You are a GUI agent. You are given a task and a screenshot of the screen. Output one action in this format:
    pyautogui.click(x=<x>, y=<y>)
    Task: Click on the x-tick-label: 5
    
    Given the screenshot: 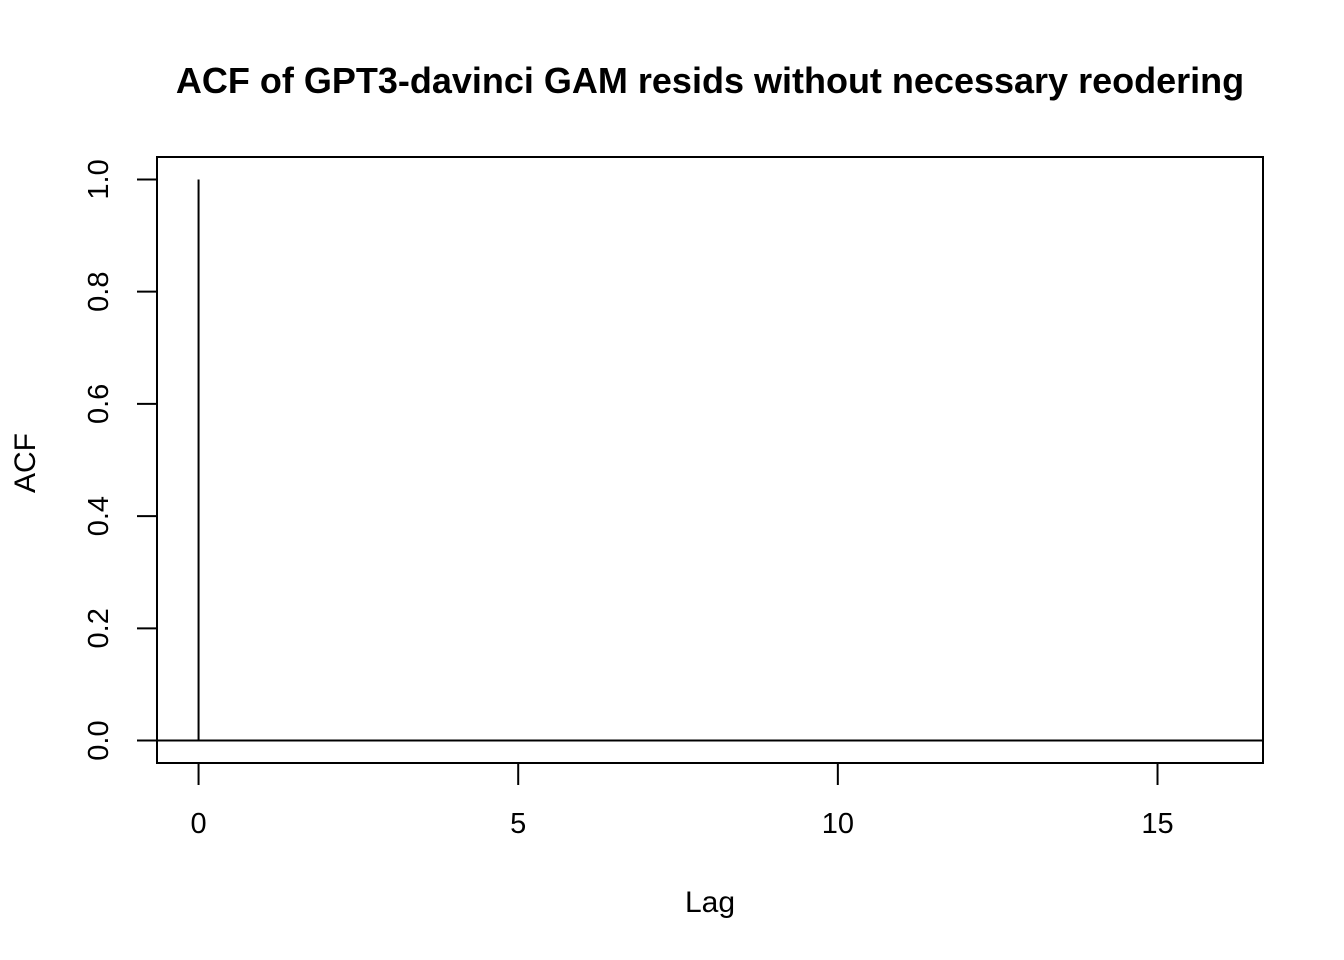 What is the action you would take?
    pyautogui.click(x=518, y=824)
    